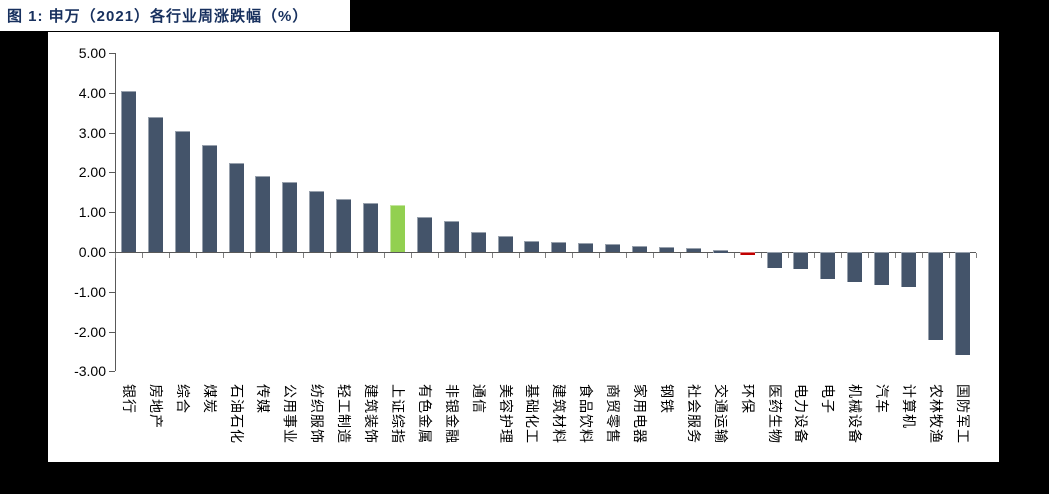 The image size is (1049, 494). I want to click on x-axis-label: 食品饮料, so click(586, 414).